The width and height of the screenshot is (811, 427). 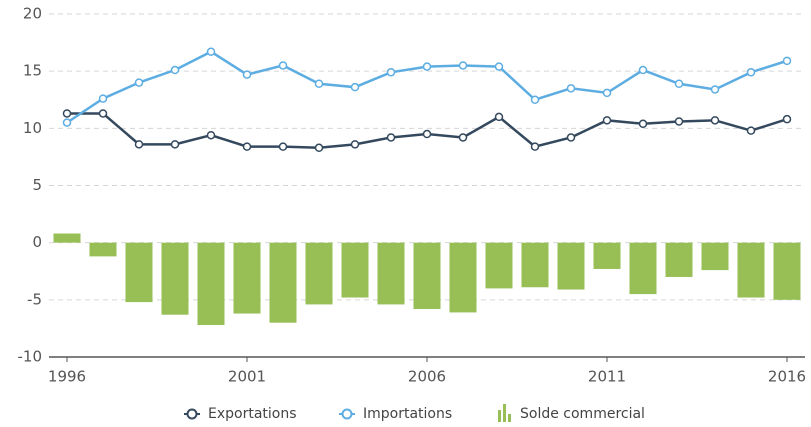 I want to click on x-tick-label: 2001, so click(x=247, y=377).